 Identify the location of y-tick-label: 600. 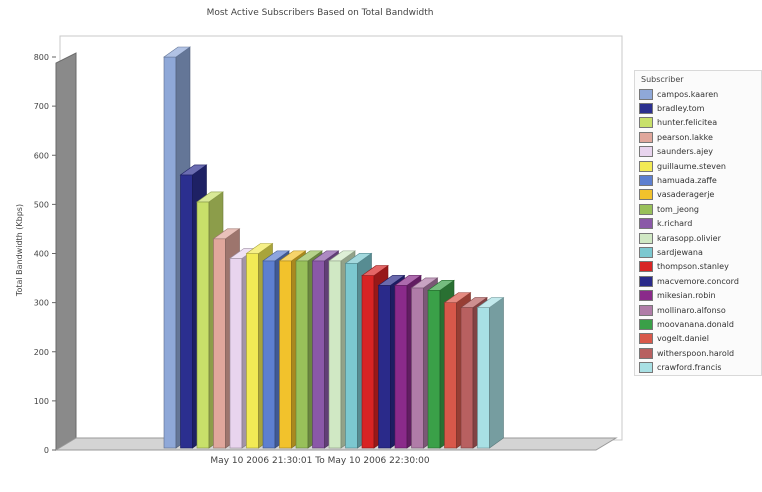
(41, 155).